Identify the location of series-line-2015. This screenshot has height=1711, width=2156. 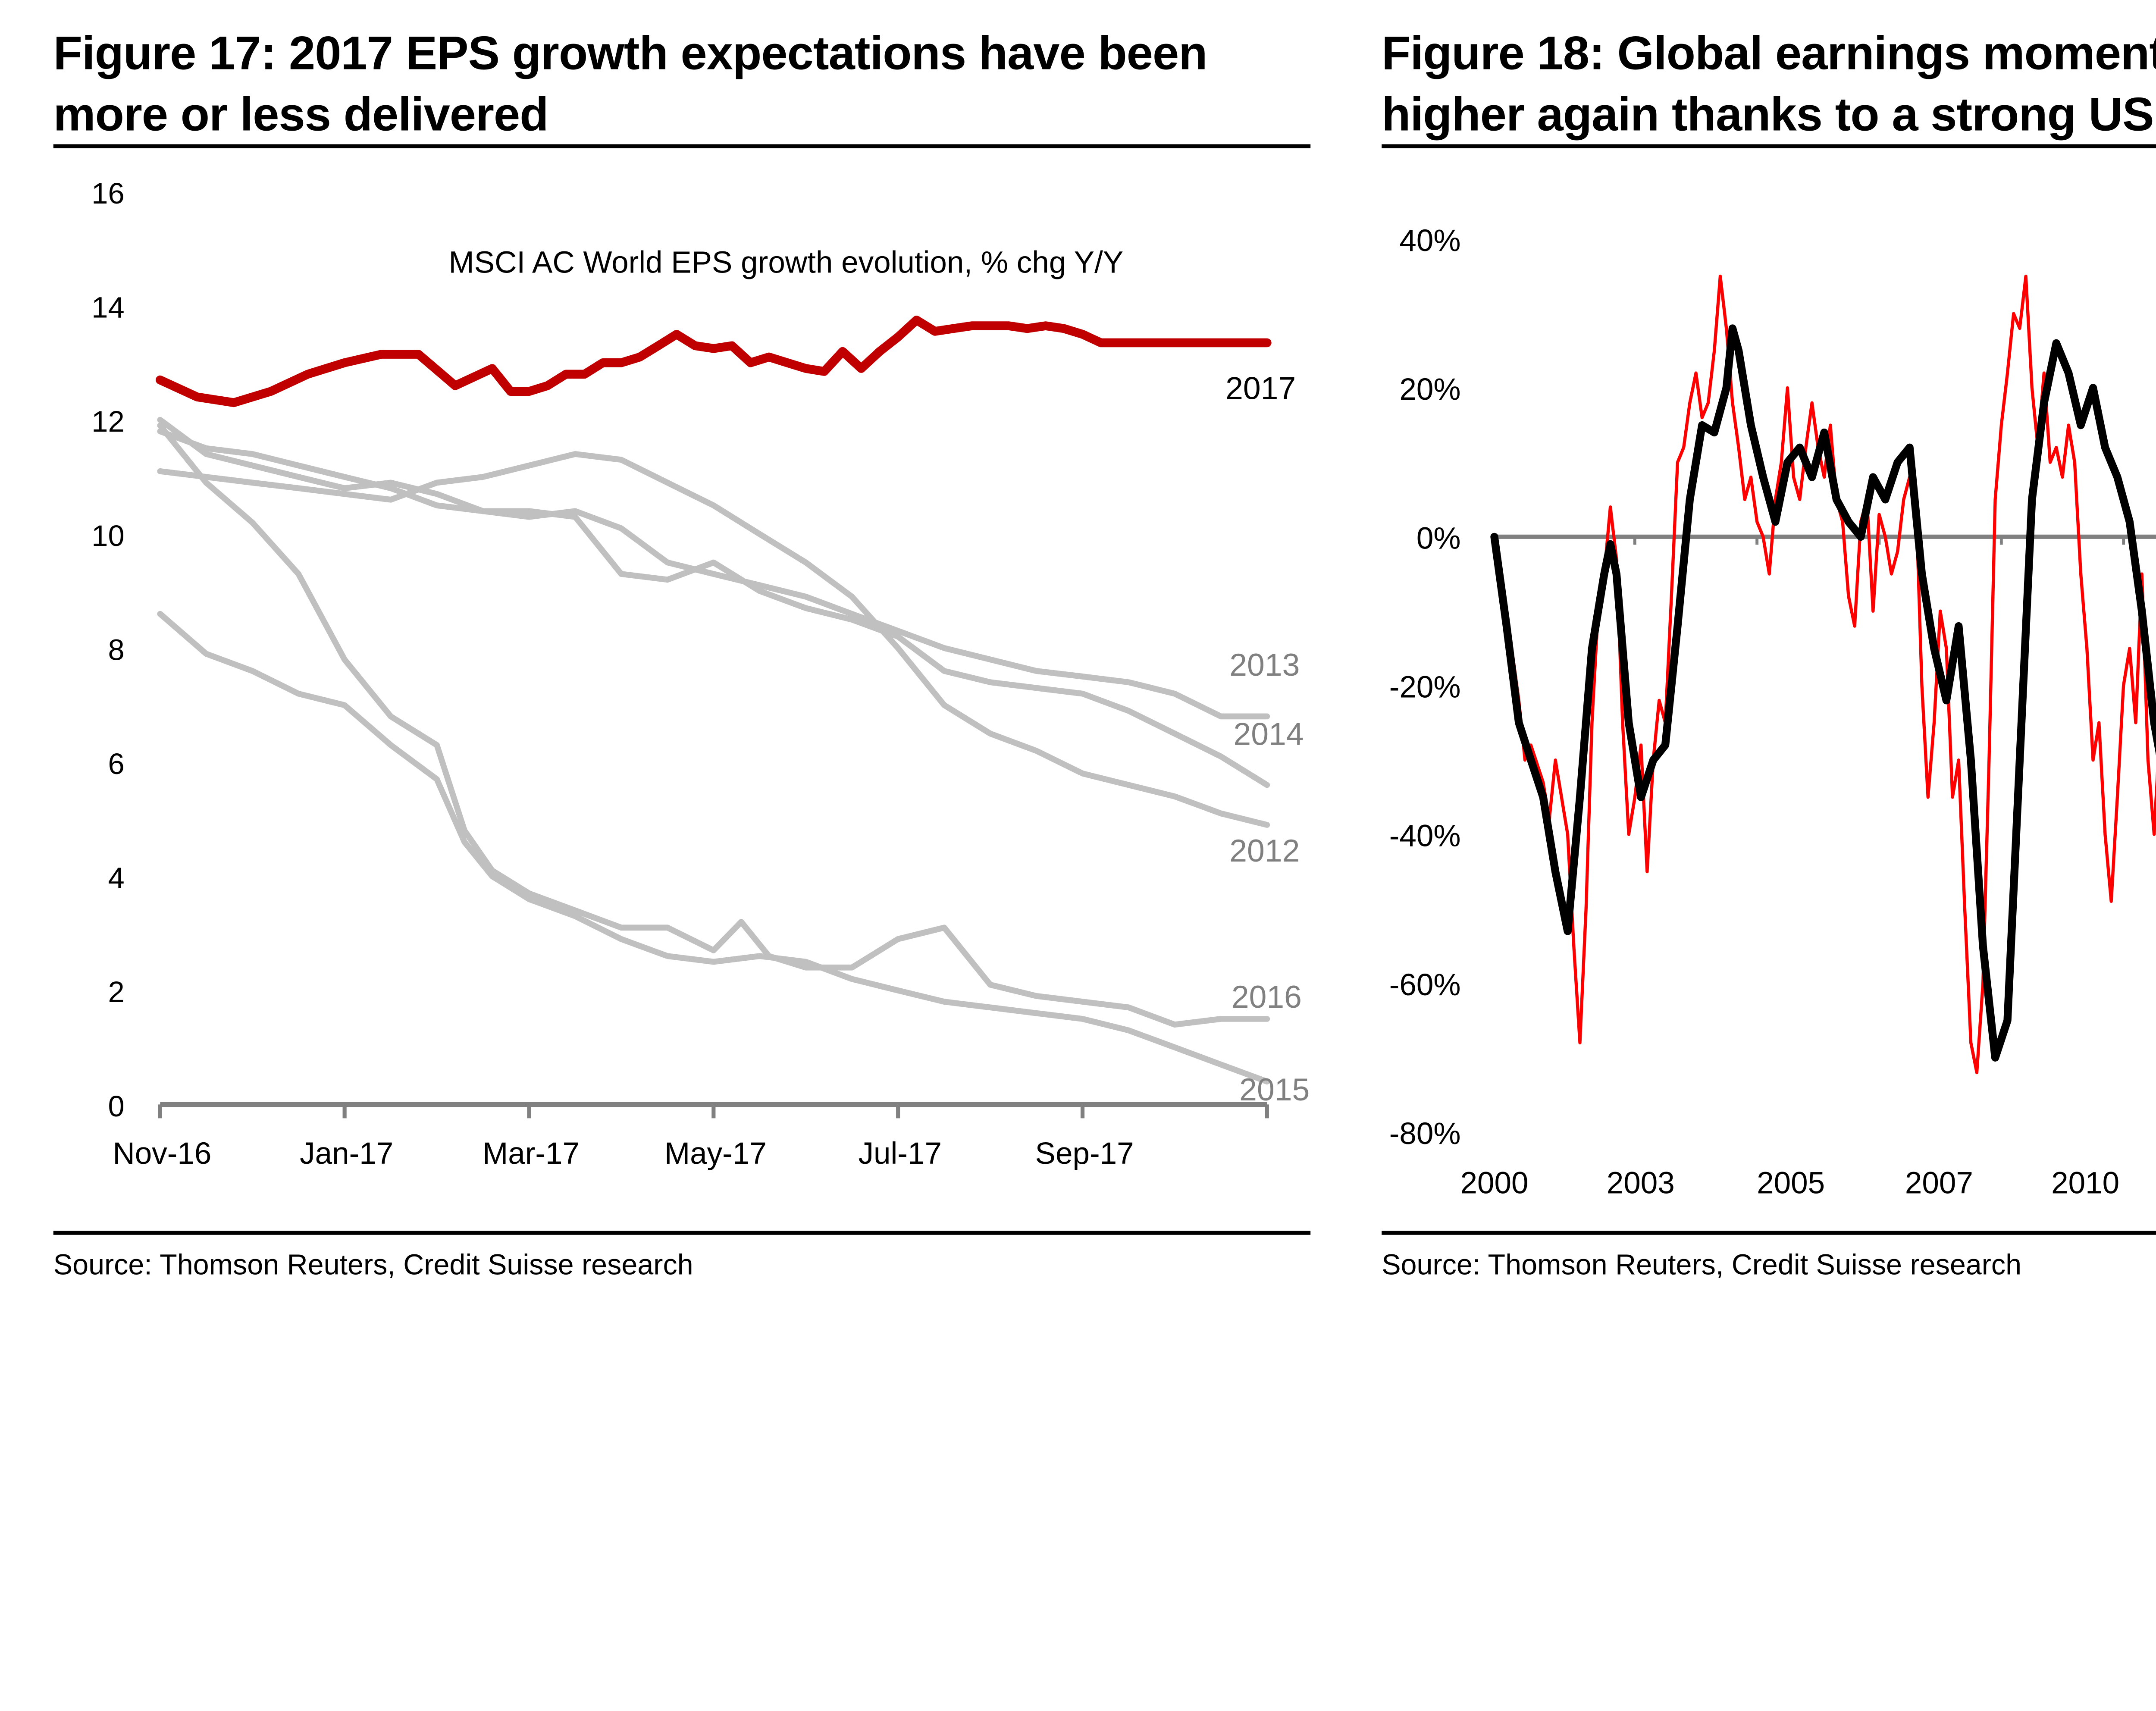
(713, 848).